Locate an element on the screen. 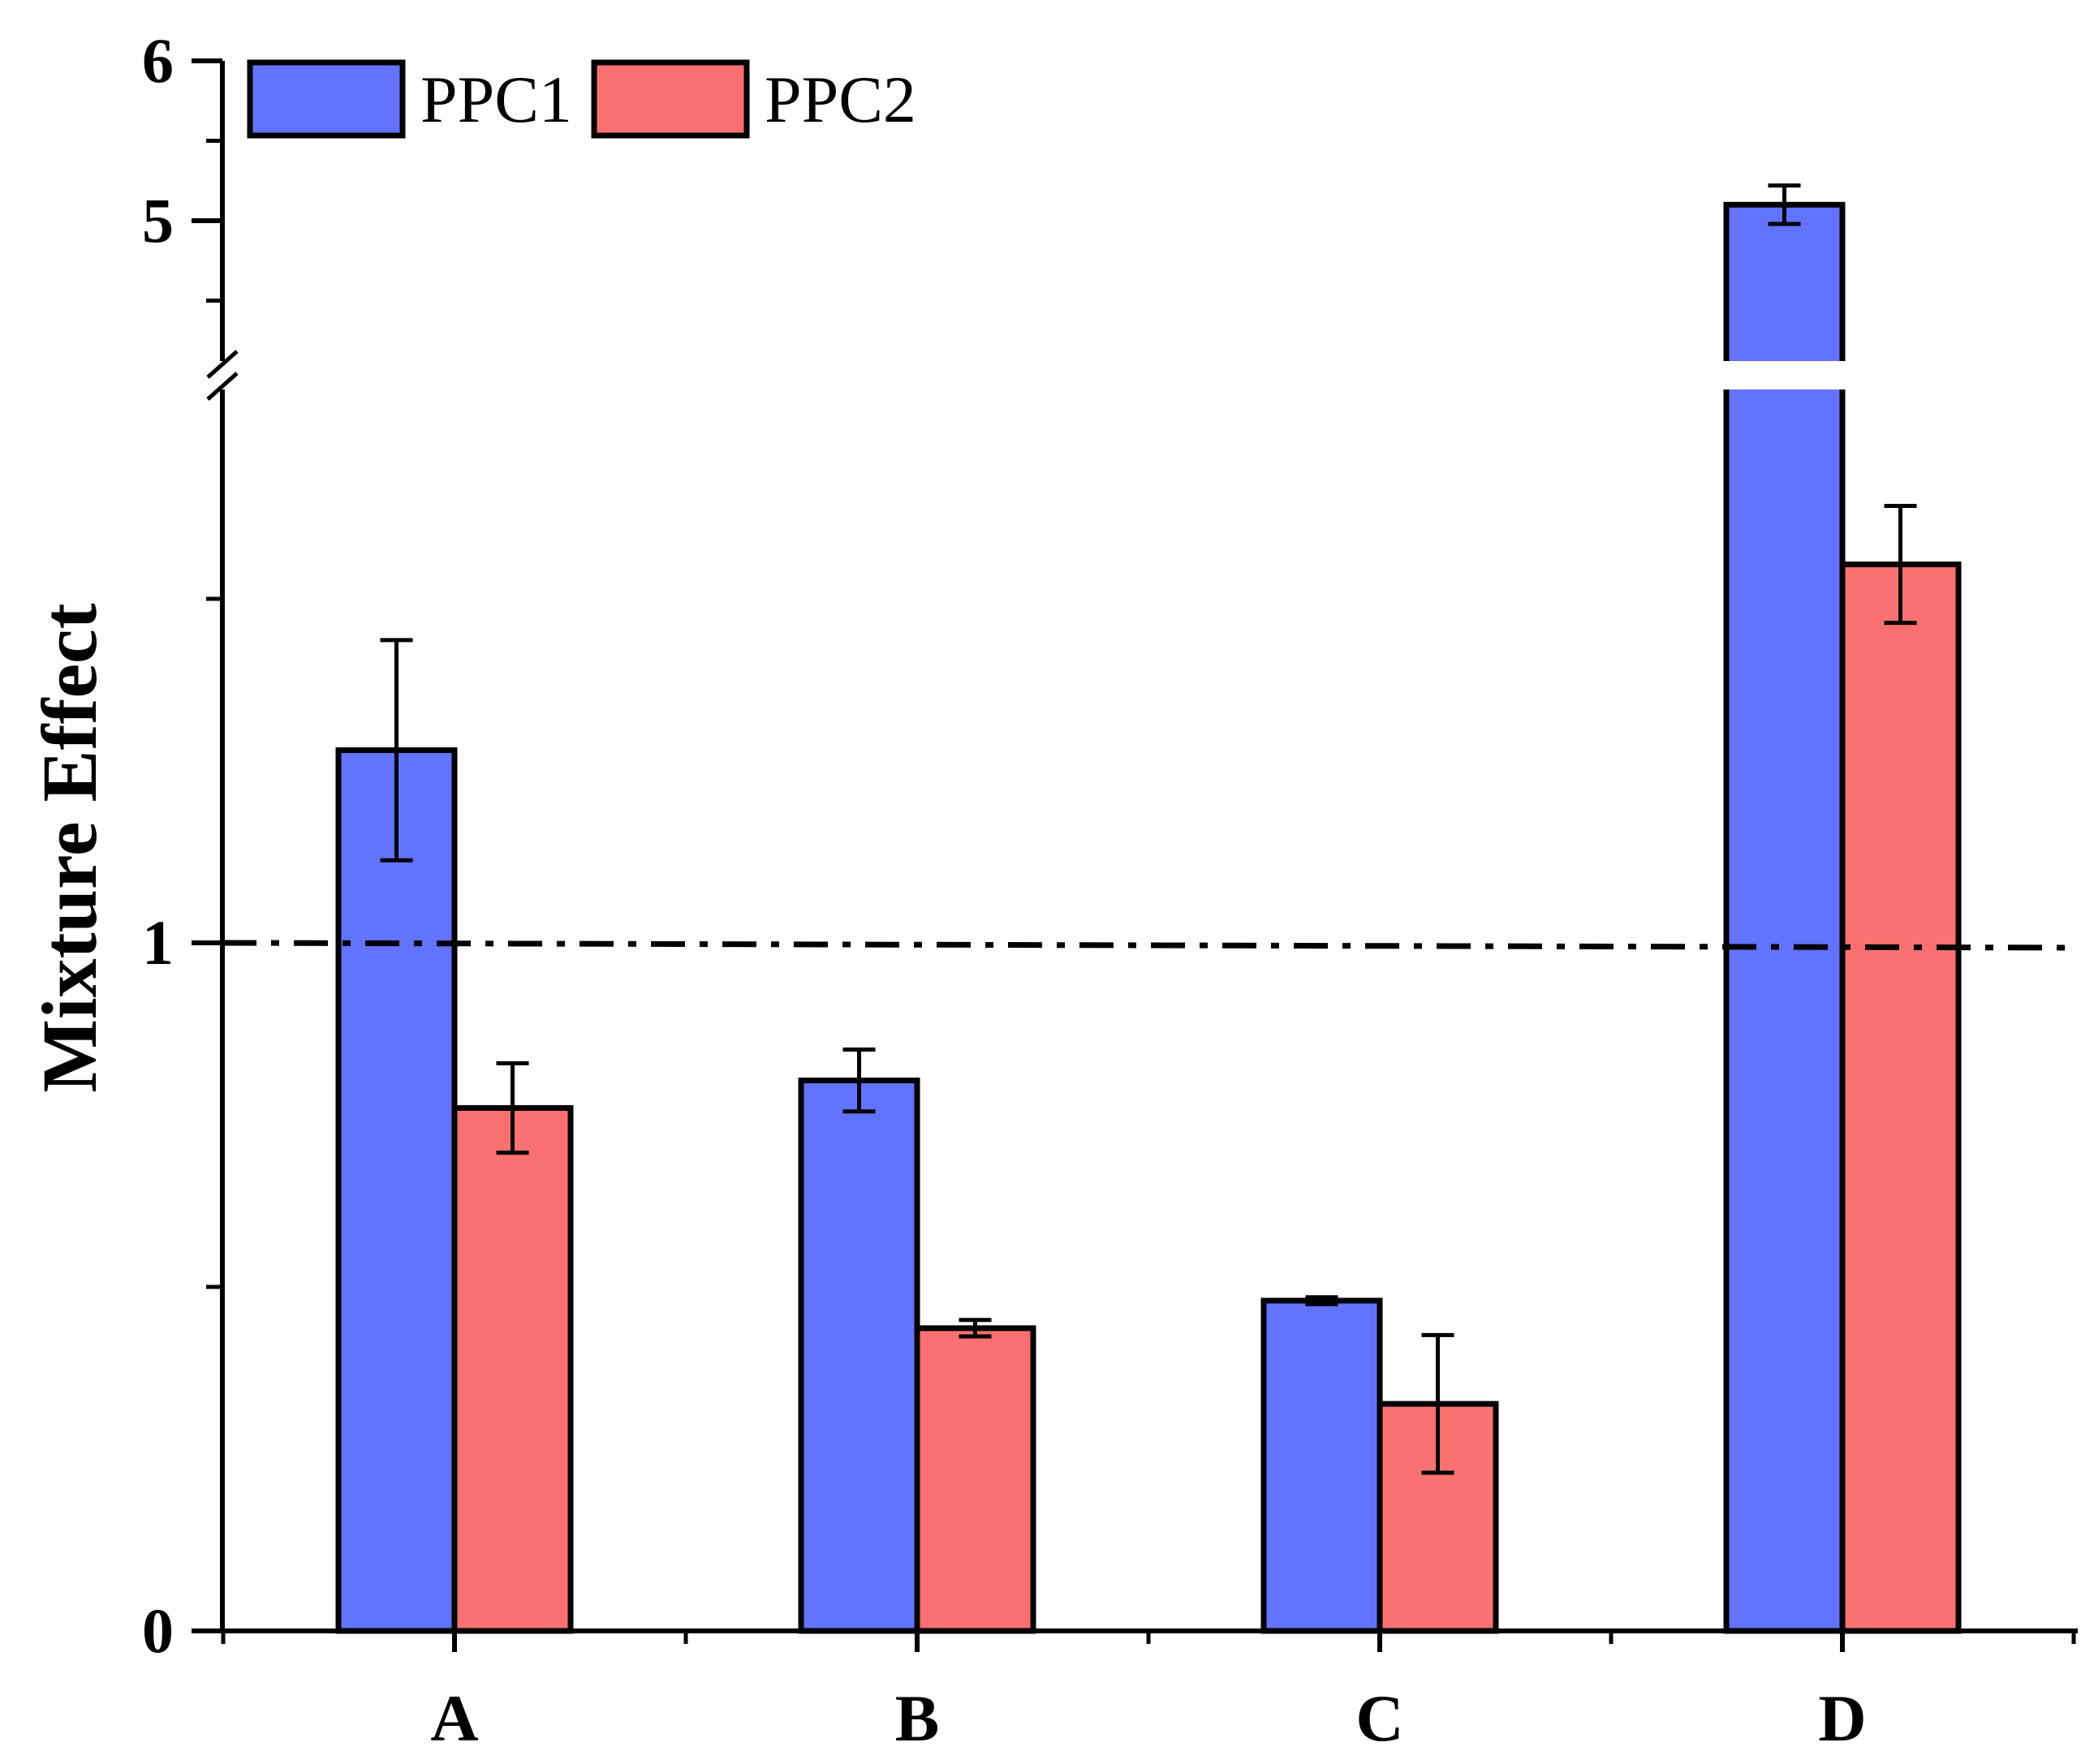 The width and height of the screenshot is (2094, 1764). y-tick-label-6: 6 is located at coordinates (158, 60).